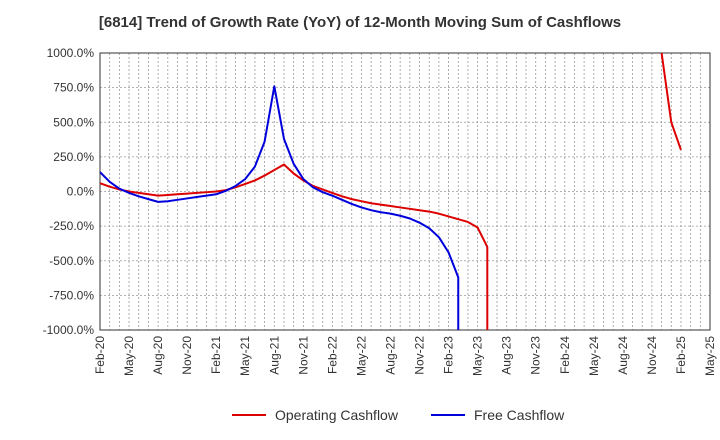 This screenshot has height=440, width=720. What do you see at coordinates (73, 88) in the screenshot?
I see `y-tick-label: 750.0%` at bounding box center [73, 88].